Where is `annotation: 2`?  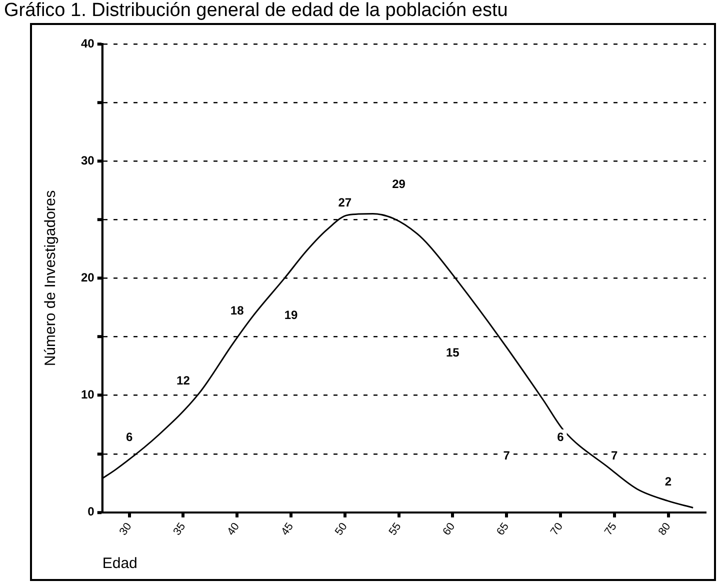 annotation: 2 is located at coordinates (668, 481).